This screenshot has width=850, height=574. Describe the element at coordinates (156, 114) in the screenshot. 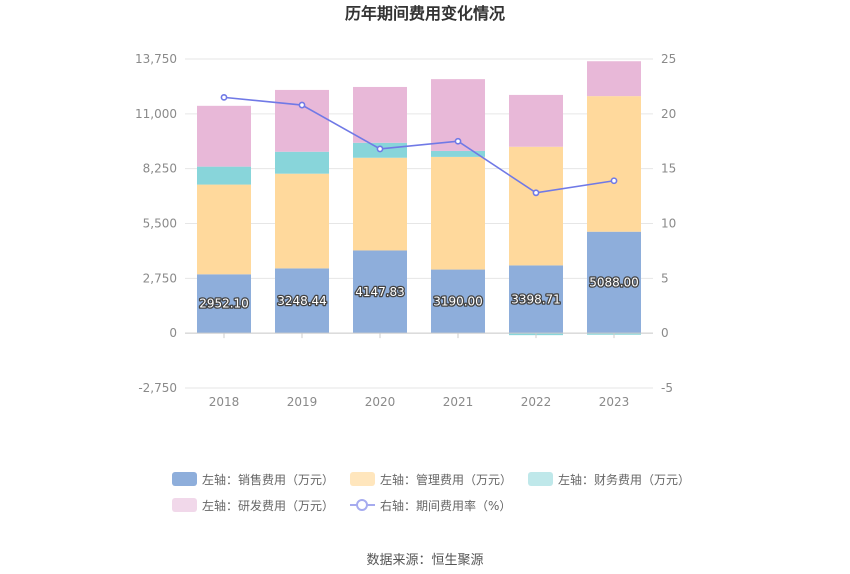

I see `left-tick-label: 11,000` at that location.